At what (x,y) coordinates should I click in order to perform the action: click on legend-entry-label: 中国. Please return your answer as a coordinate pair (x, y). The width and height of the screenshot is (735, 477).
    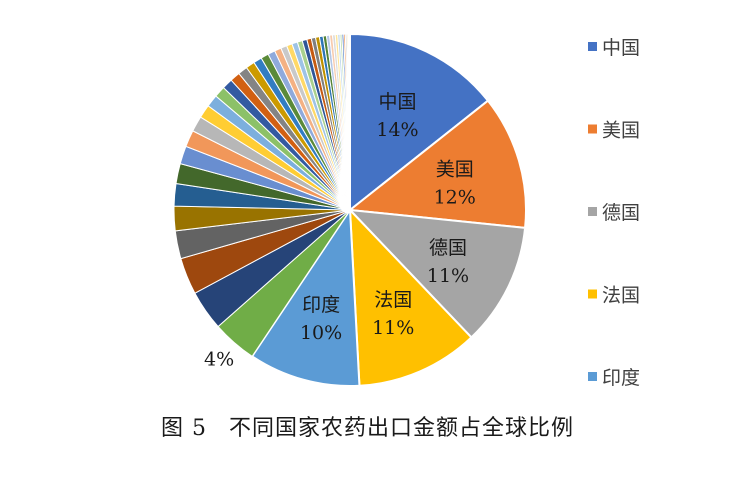
    Looking at the image, I should click on (621, 48).